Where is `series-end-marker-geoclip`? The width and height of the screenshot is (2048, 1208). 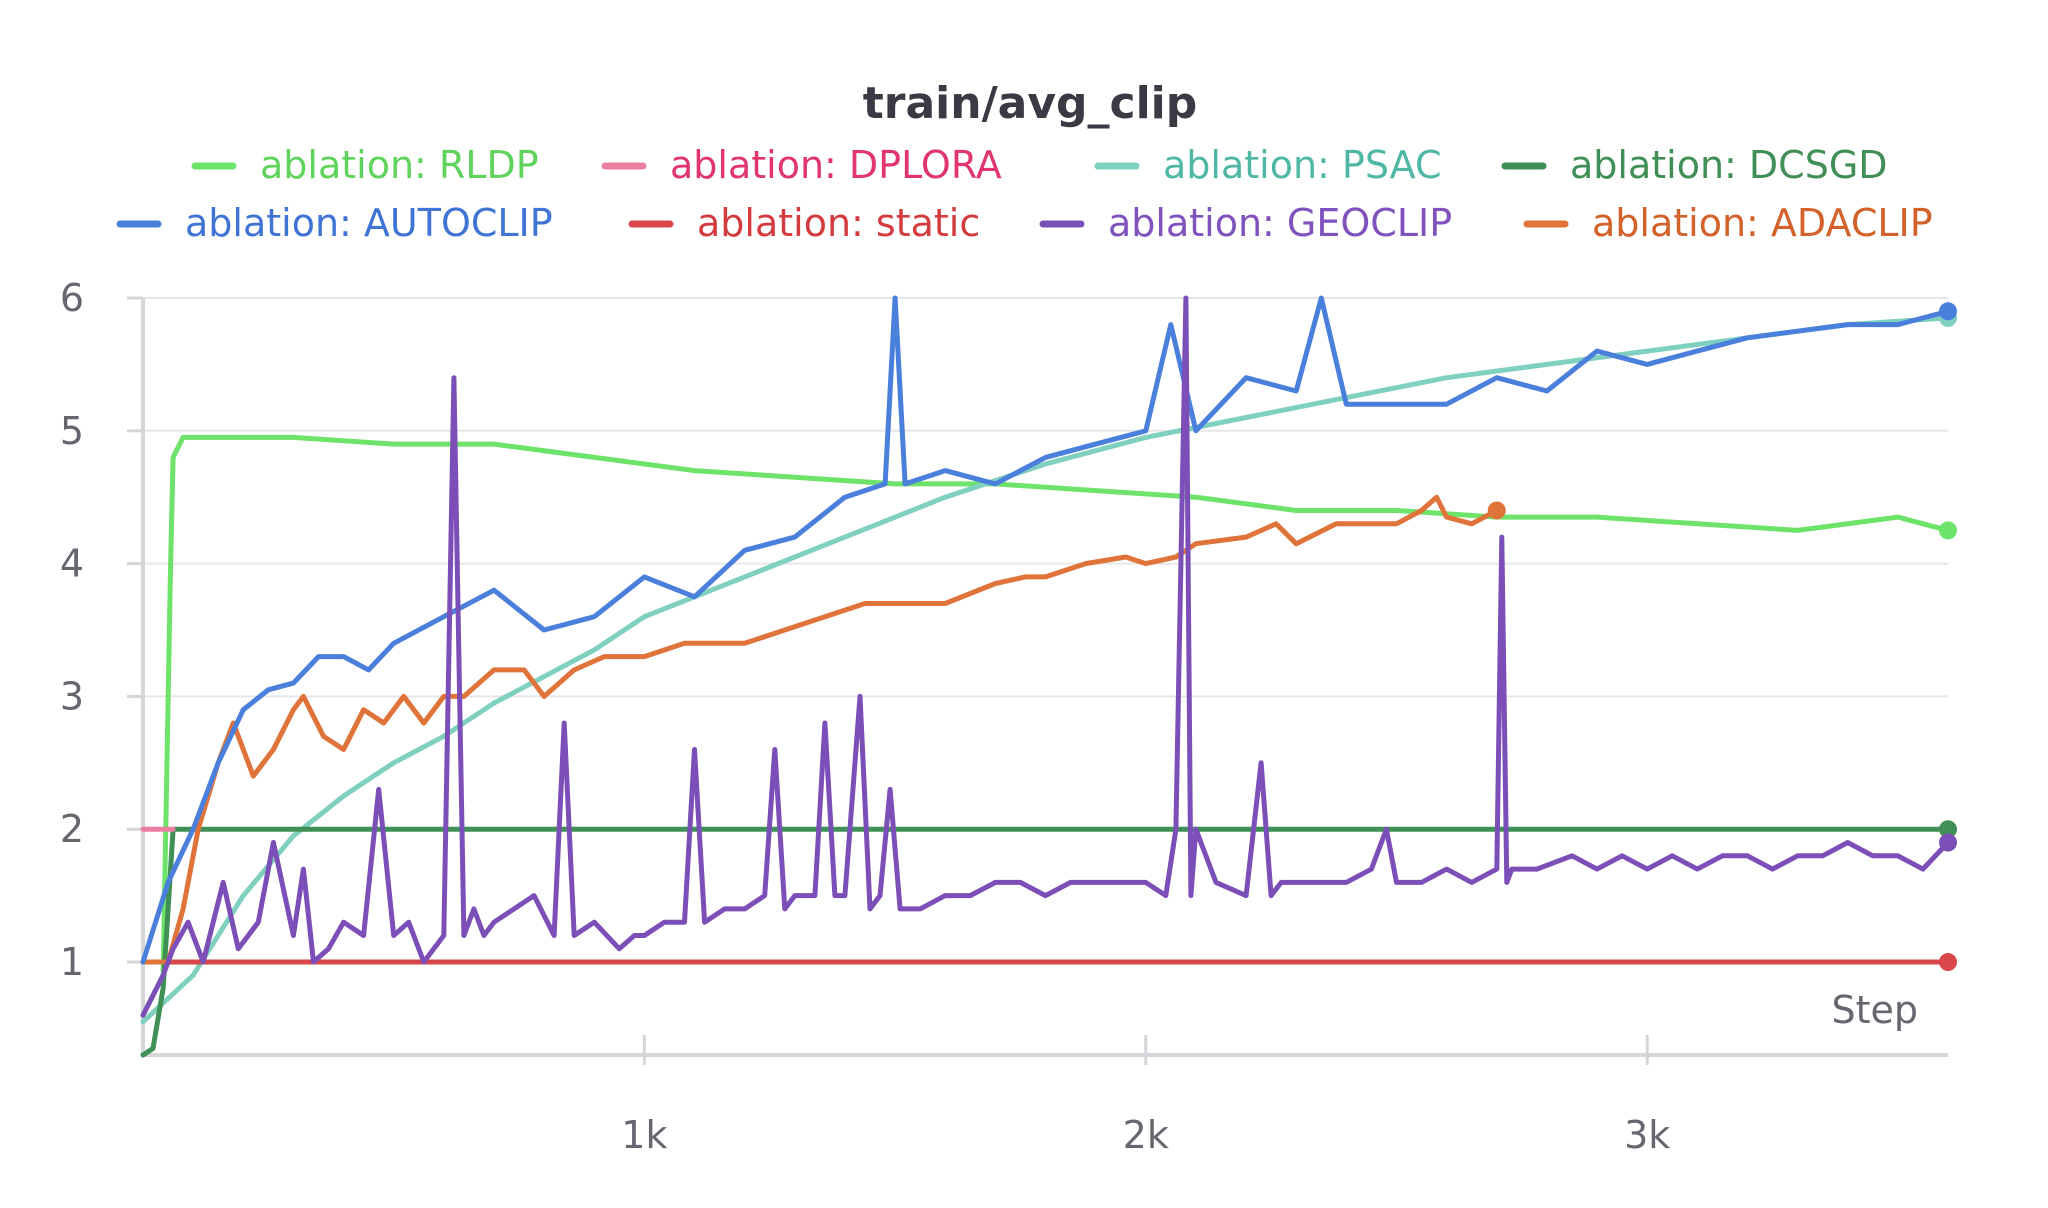 series-end-marker-geoclip is located at coordinates (1948, 842).